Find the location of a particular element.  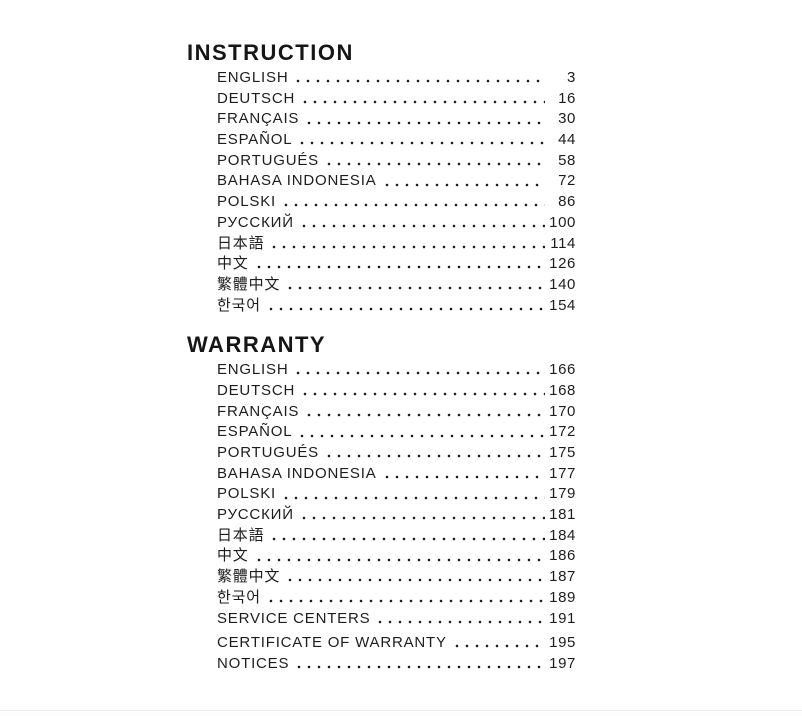

toc-entry-page: 140 is located at coordinates (562, 284).